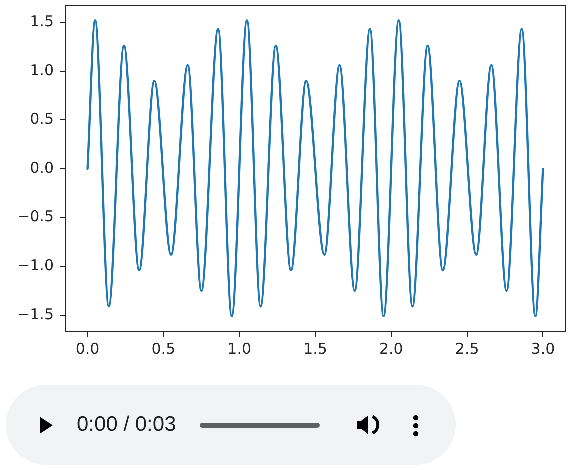 This screenshot has width=573, height=470. I want to click on x-tick-label: 0.0, so click(88, 349).